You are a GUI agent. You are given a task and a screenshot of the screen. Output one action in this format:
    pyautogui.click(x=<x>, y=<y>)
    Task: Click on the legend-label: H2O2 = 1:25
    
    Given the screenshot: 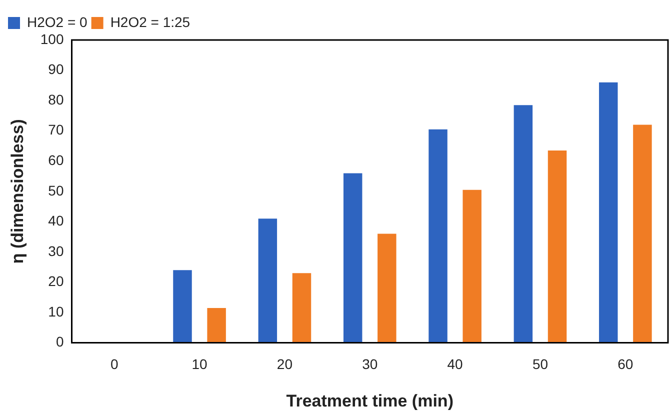 What is the action you would take?
    pyautogui.click(x=150, y=22)
    